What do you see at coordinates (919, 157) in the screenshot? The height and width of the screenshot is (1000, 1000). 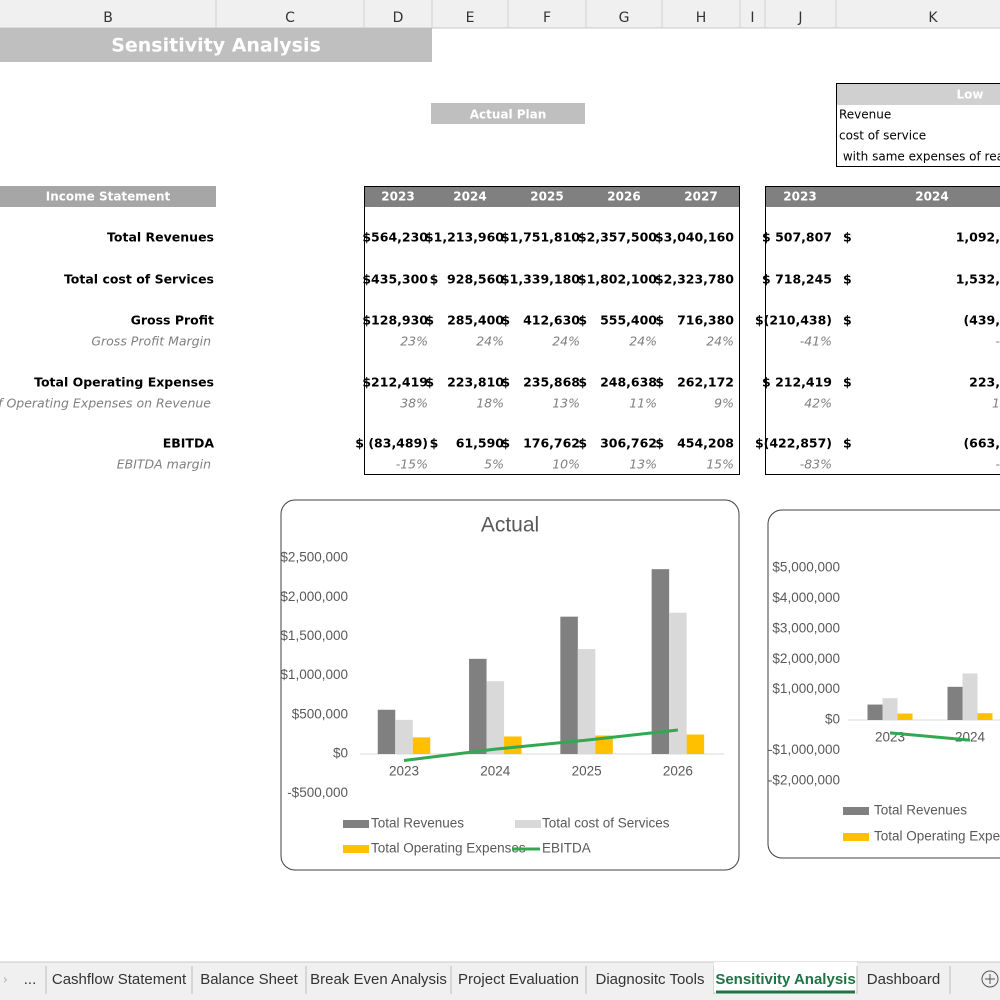 I see `low-line: with same expenses of real p` at bounding box center [919, 157].